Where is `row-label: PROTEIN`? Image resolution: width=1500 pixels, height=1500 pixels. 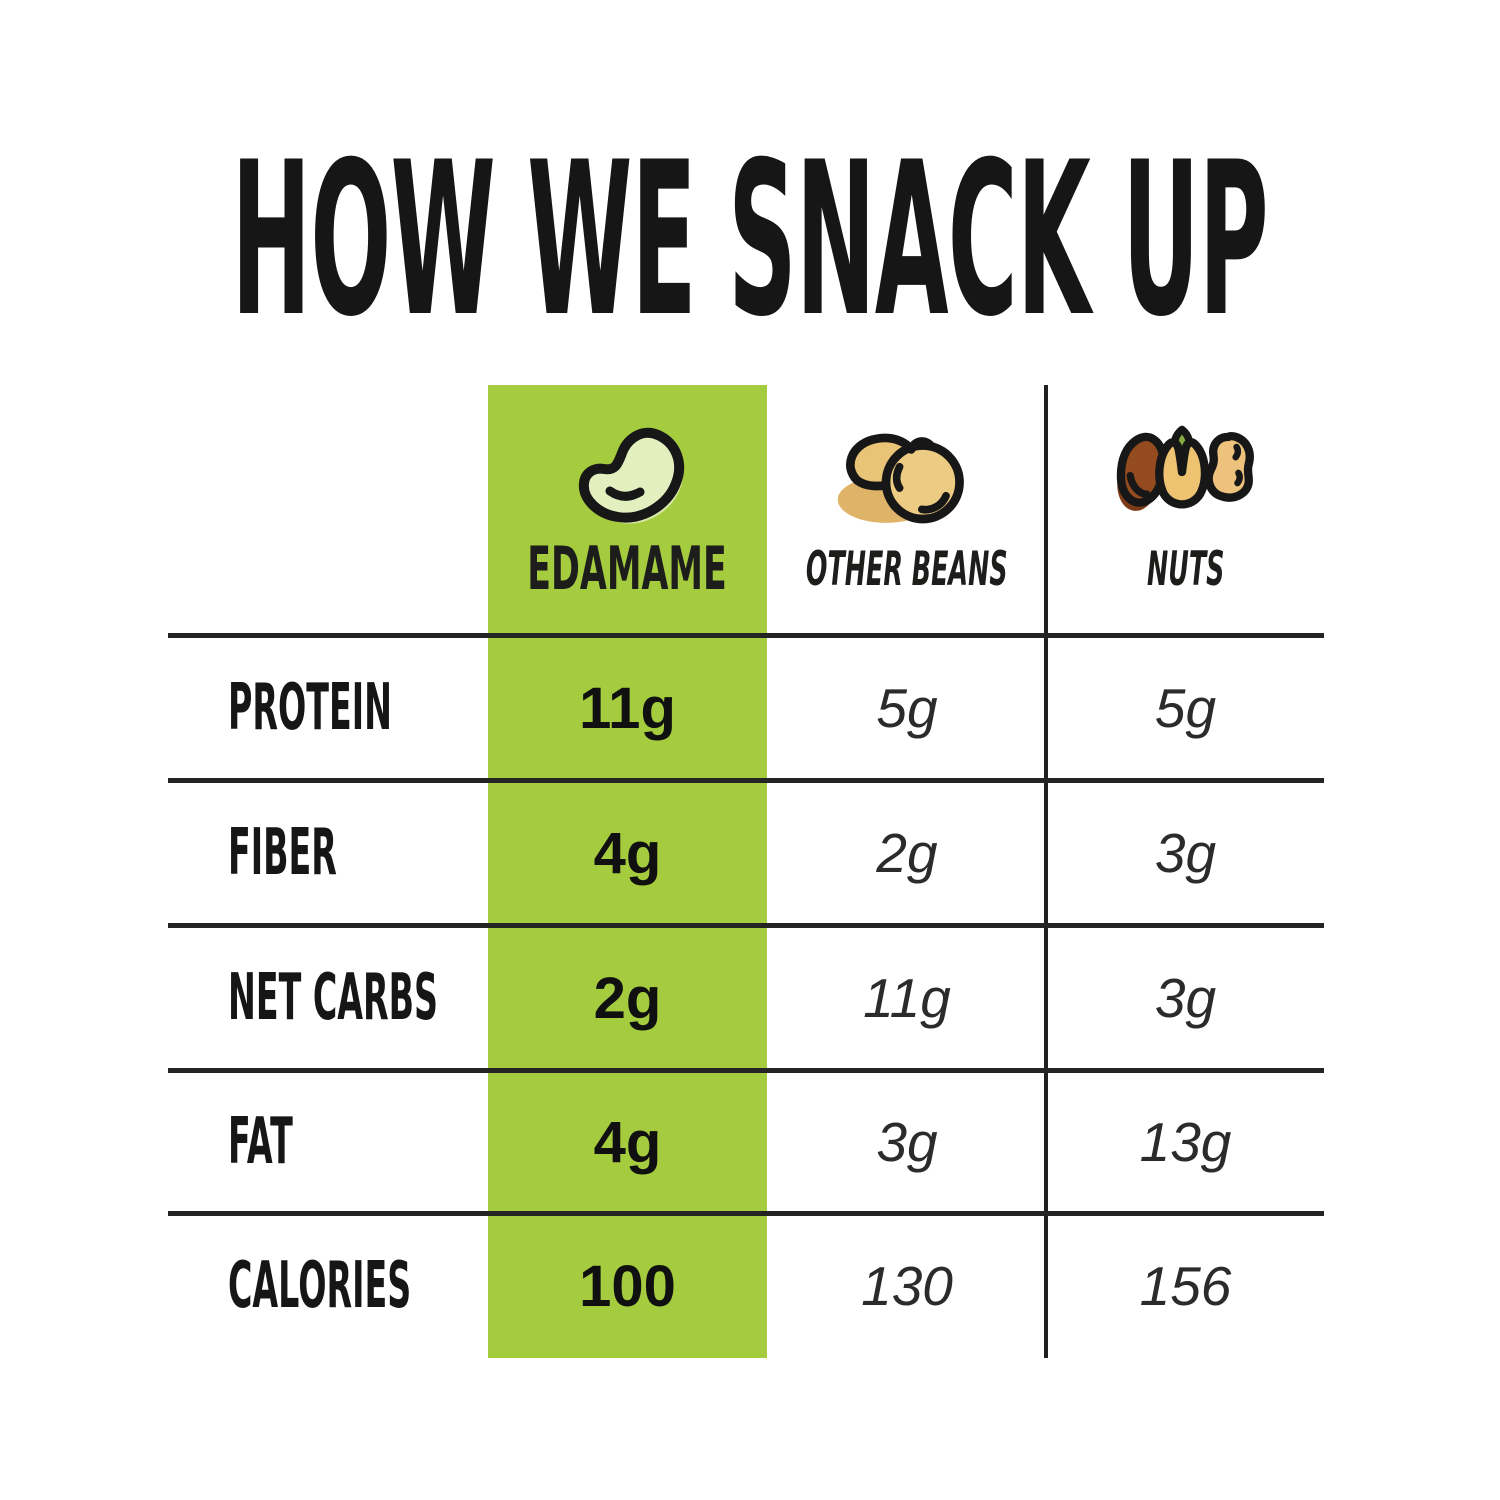 row-label: PROTEIN is located at coordinates (310, 708).